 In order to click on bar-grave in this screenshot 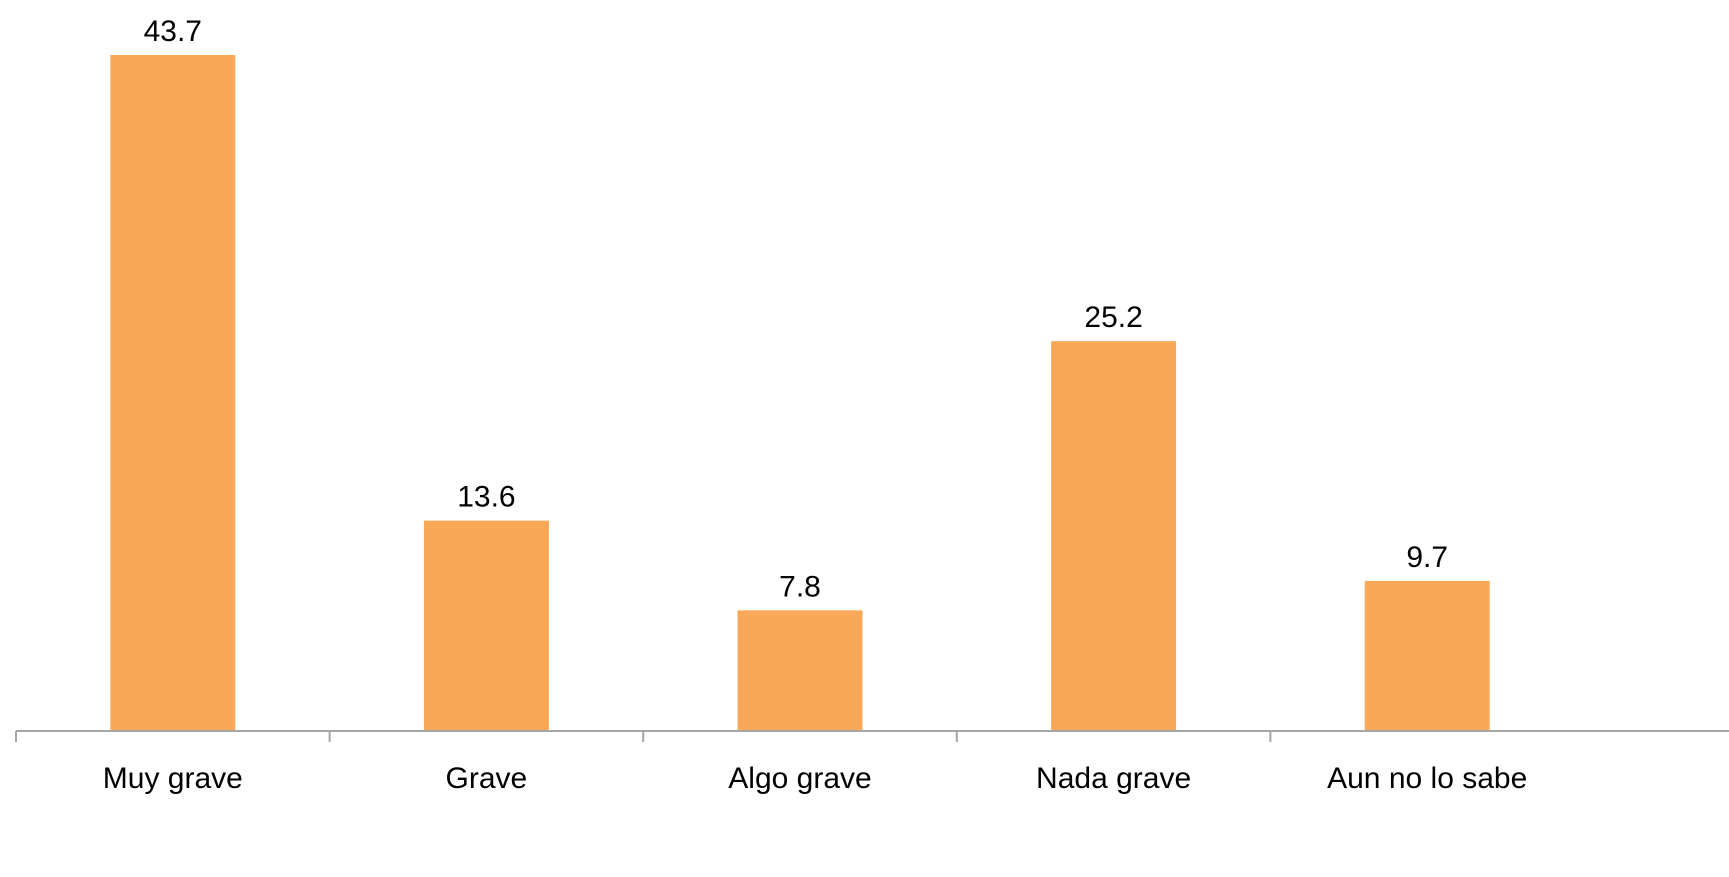, I will do `click(486, 625)`.